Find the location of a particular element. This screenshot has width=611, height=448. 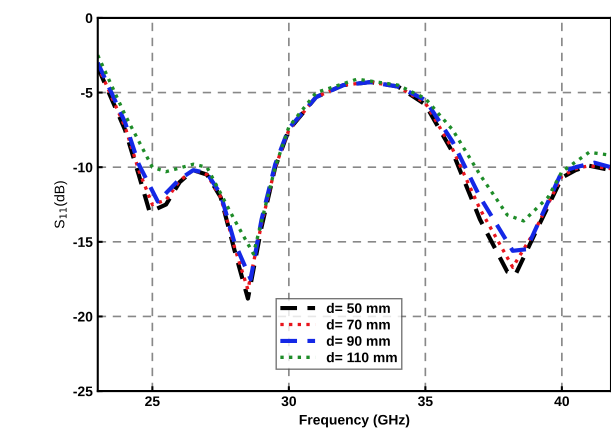

x-tick-label: 40 is located at coordinates (562, 401).